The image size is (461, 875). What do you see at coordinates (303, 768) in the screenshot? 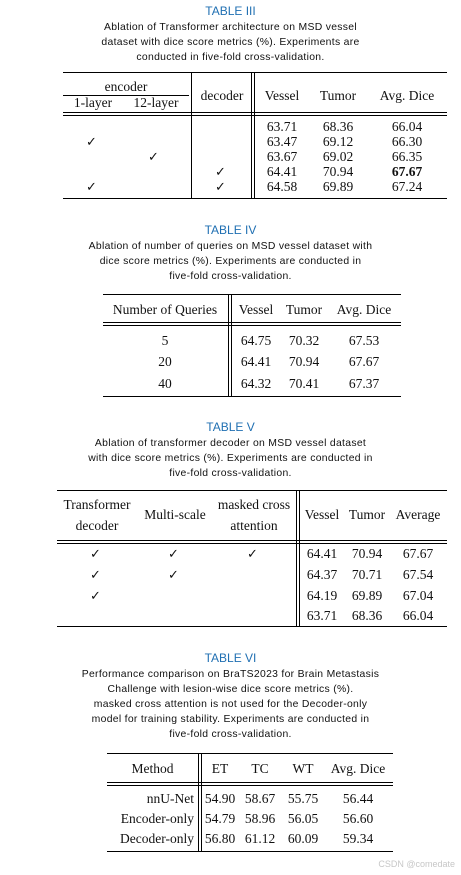
I see `header-wt: WT` at bounding box center [303, 768].